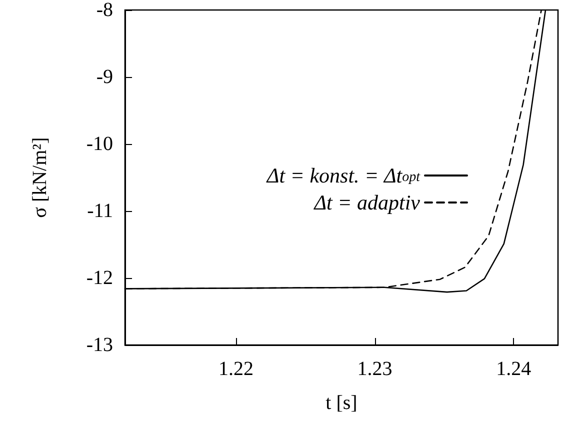 This screenshot has height=425, width=573. What do you see at coordinates (236, 369) in the screenshot?
I see `x-tick-label: 1.22` at bounding box center [236, 369].